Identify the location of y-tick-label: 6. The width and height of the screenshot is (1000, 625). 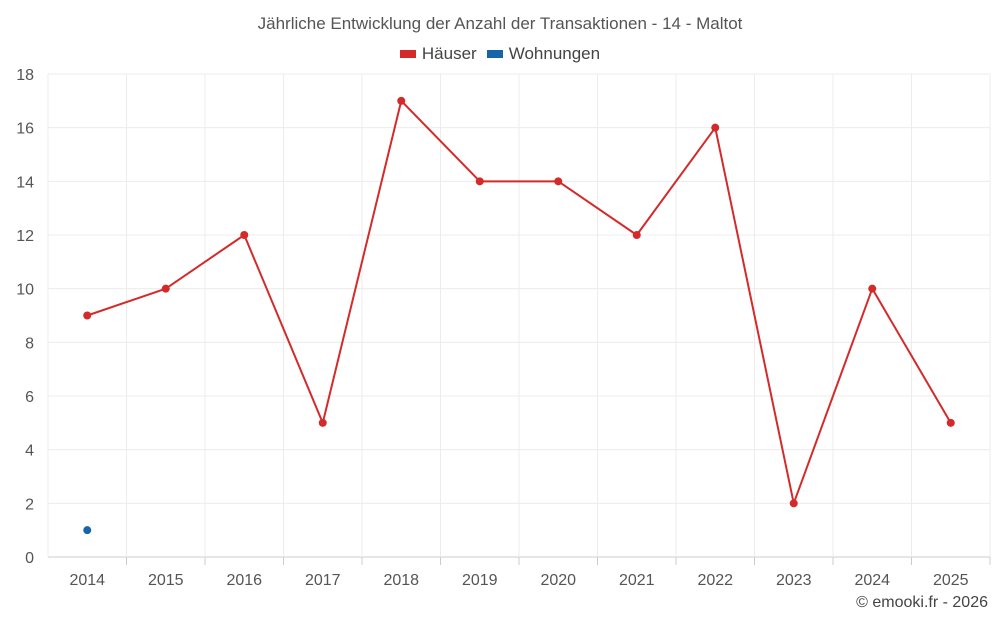
(29, 397).